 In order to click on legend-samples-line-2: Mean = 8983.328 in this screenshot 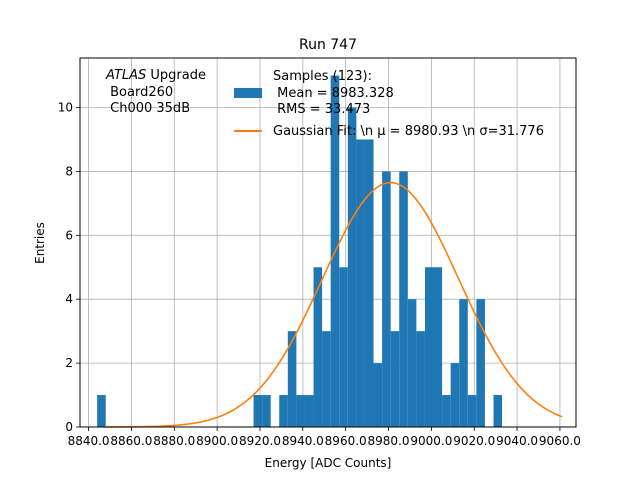, I will do `click(333, 93)`.